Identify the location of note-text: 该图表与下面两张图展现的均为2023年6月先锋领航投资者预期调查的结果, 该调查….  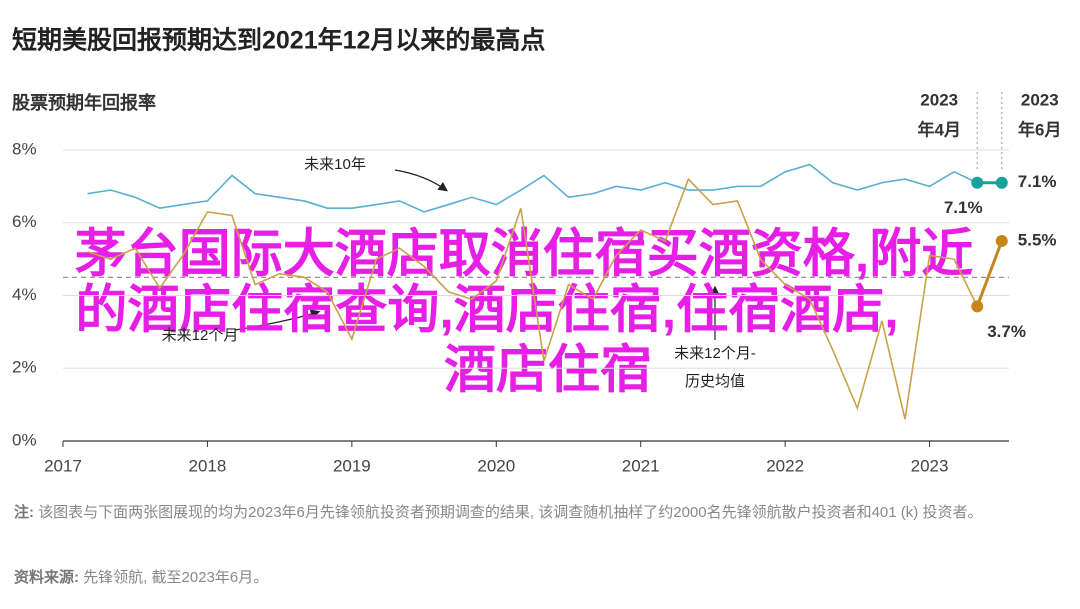
(510, 512).